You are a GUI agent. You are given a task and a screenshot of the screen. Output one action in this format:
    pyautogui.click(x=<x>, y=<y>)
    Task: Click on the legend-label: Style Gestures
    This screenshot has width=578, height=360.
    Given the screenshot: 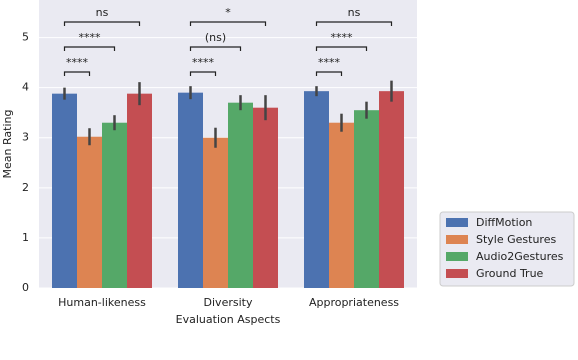 What is the action you would take?
    pyautogui.click(x=516, y=239)
    